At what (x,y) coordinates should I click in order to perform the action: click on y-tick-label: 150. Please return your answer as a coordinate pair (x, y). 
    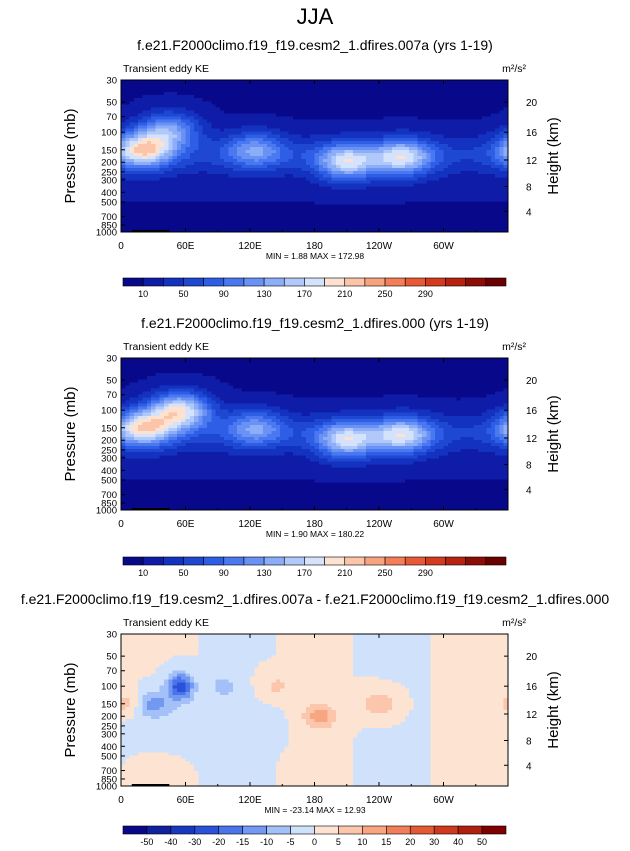
    Looking at the image, I should click on (109, 150).